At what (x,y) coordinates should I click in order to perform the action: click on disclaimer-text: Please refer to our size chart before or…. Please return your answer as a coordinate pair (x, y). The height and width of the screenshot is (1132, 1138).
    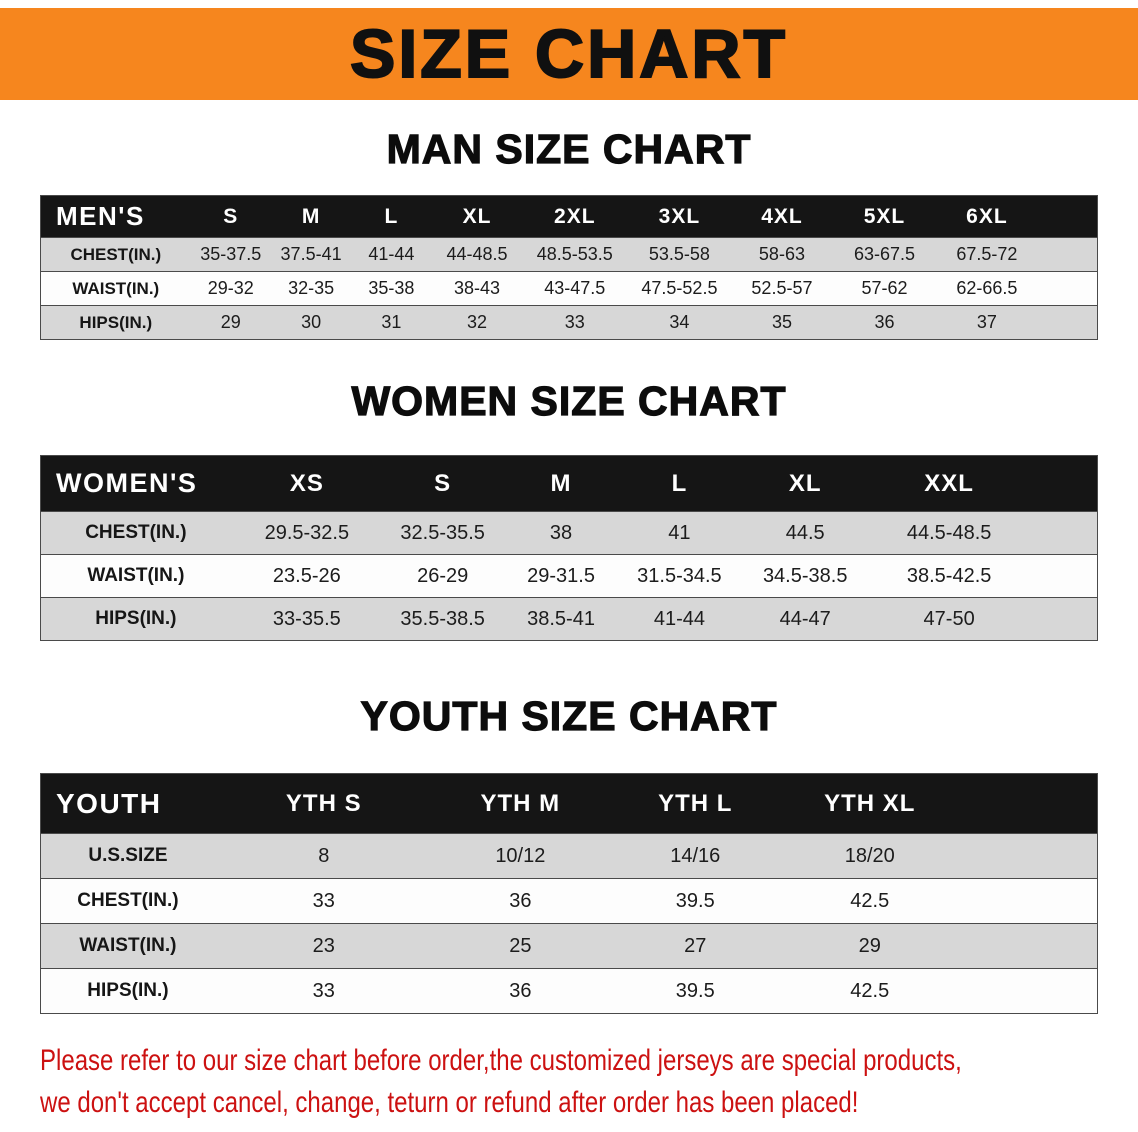
    Looking at the image, I should click on (501, 1060).